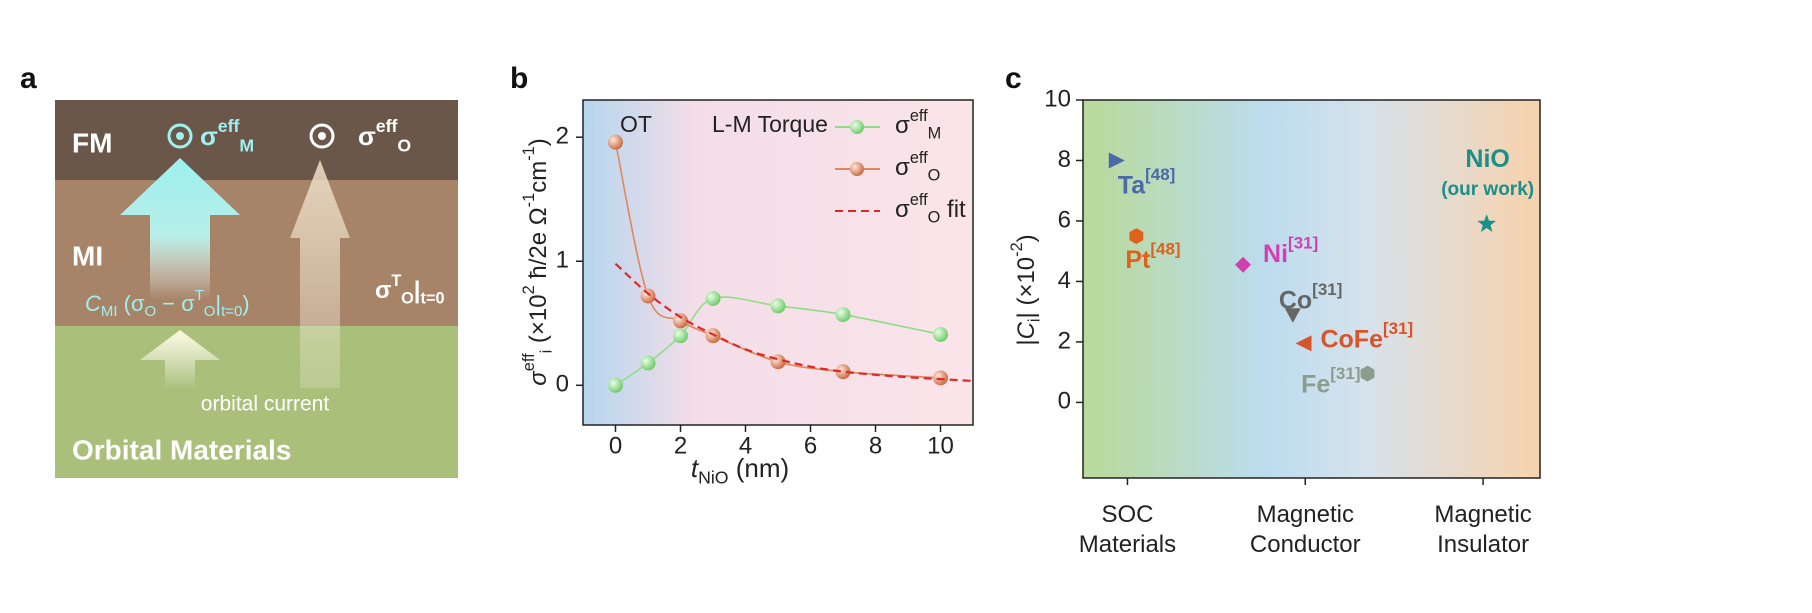 The width and height of the screenshot is (1812, 613). What do you see at coordinates (109, 311) in the screenshot?
I see `text-segment: MI` at bounding box center [109, 311].